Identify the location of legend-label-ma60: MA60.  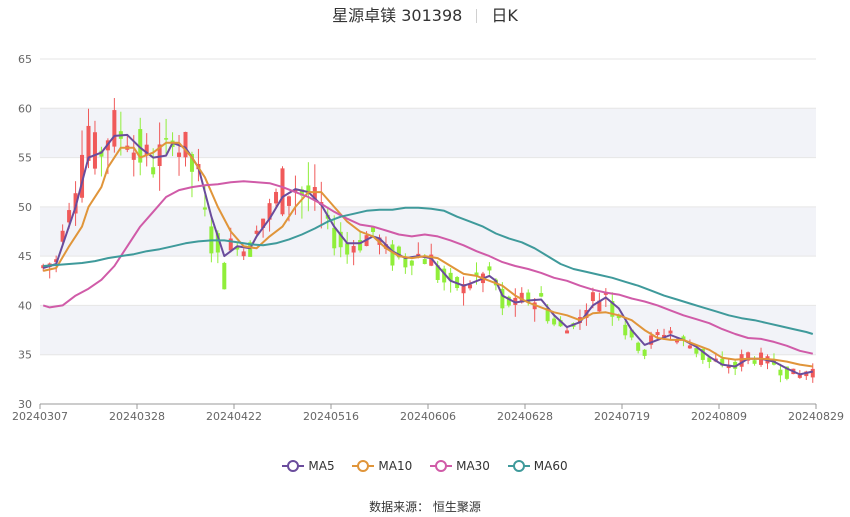
(550, 466).